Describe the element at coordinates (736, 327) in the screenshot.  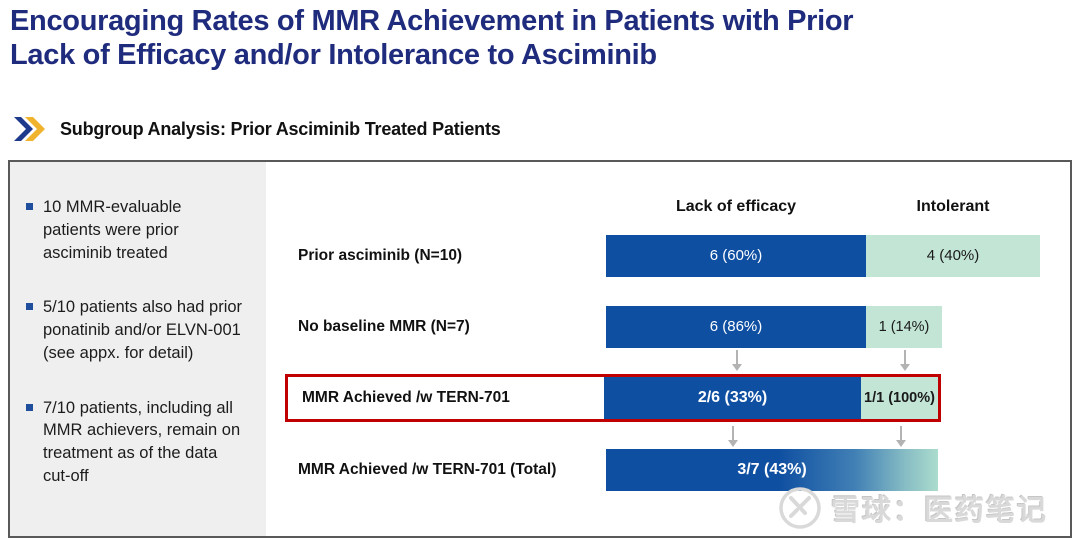
I see `bar-segment-lack: 6 (86%)` at that location.